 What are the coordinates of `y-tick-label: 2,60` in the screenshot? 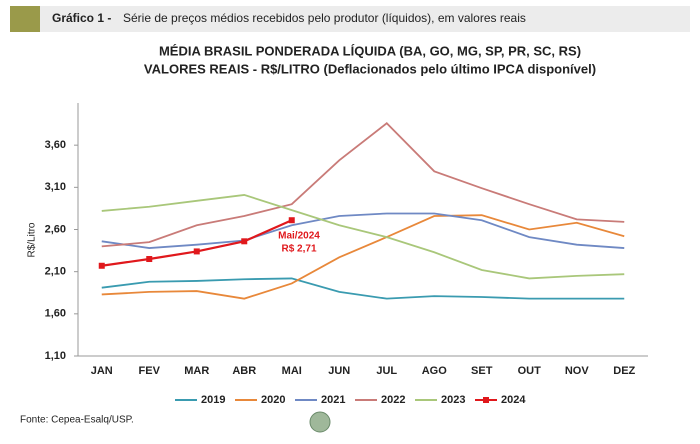 It's located at (55, 229).